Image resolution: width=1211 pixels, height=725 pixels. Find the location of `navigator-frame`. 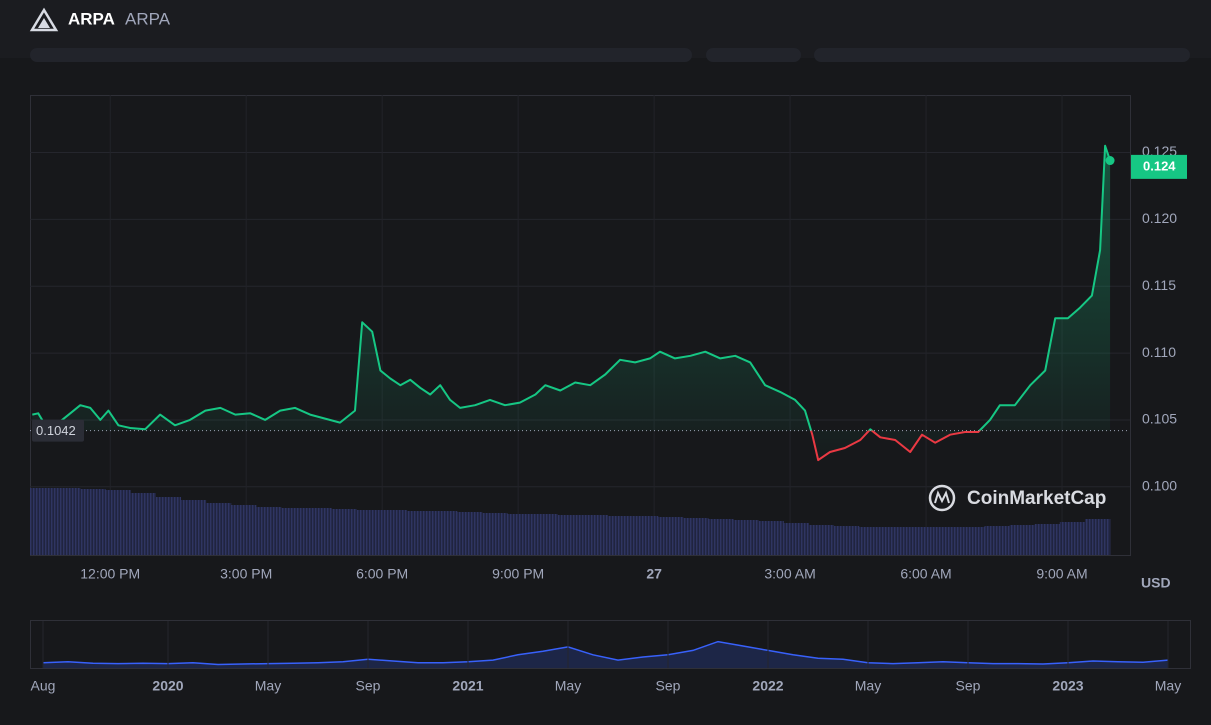

navigator-frame is located at coordinates (610, 644).